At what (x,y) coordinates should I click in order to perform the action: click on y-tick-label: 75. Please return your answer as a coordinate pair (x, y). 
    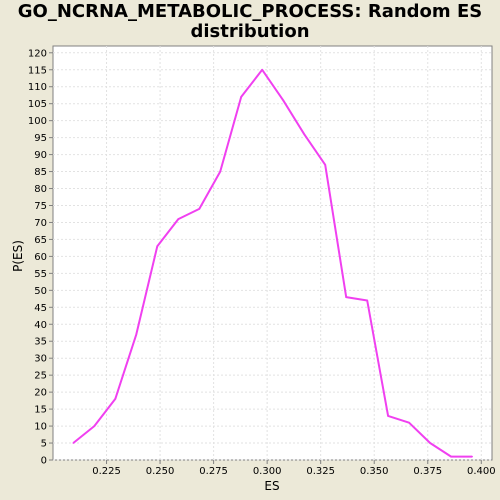
    Looking at the image, I should click on (40, 206).